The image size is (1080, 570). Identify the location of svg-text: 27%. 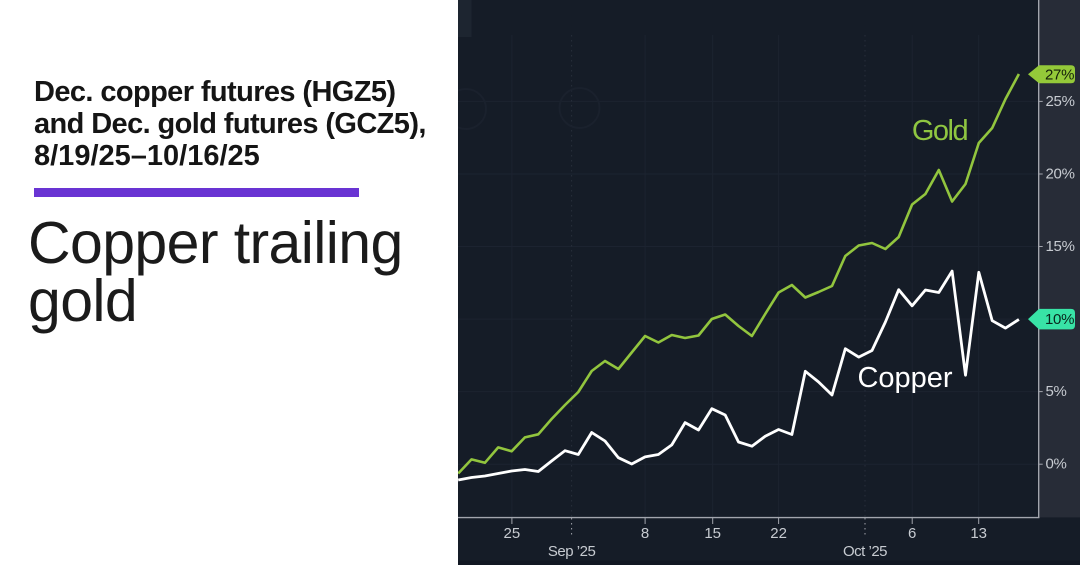
(1059, 74).